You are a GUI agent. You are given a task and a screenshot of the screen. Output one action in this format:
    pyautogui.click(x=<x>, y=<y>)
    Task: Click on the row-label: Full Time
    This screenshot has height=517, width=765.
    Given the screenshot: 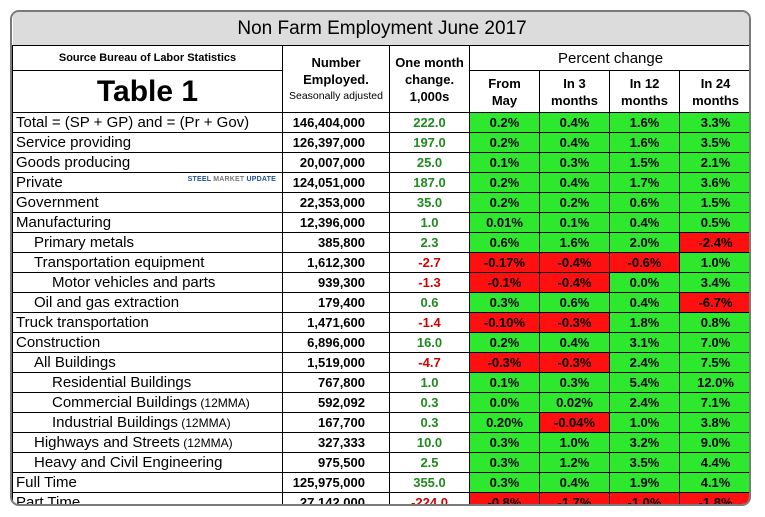 What is the action you would take?
    pyautogui.click(x=147, y=482)
    